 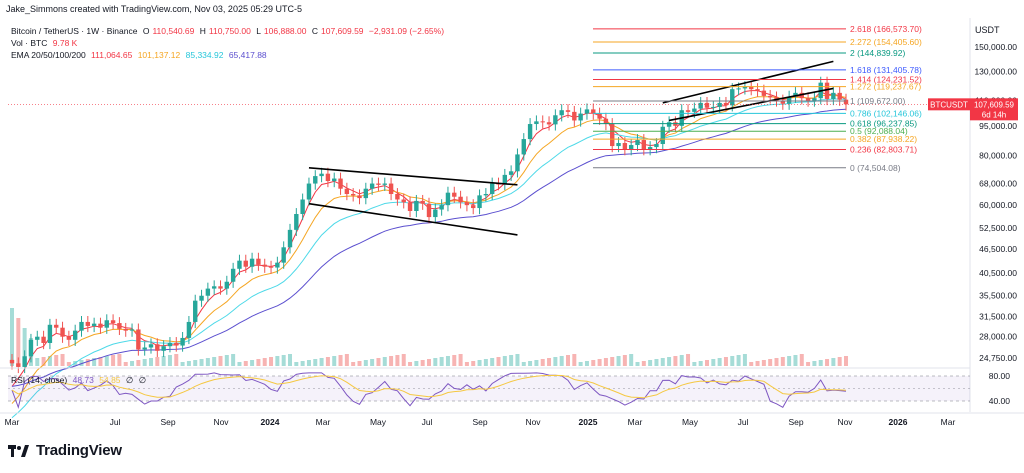 I want to click on symbol-tag-label: BTCUSDT, so click(x=949, y=104).